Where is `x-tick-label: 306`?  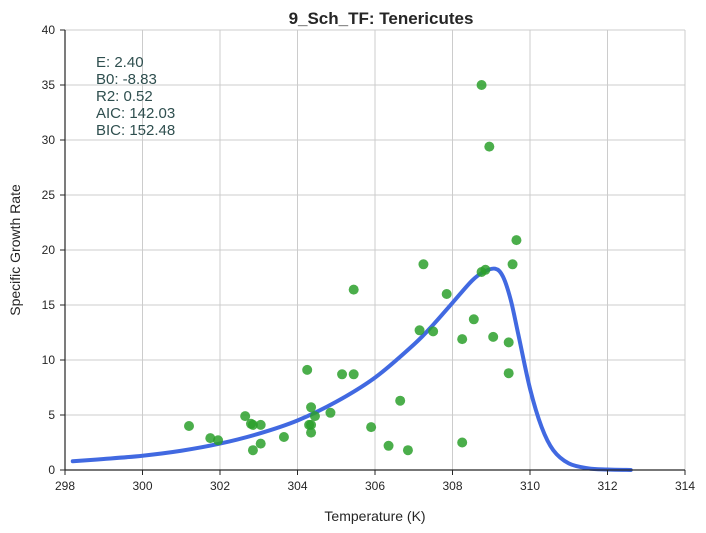
x-tick-label: 306 is located at coordinates (375, 486).